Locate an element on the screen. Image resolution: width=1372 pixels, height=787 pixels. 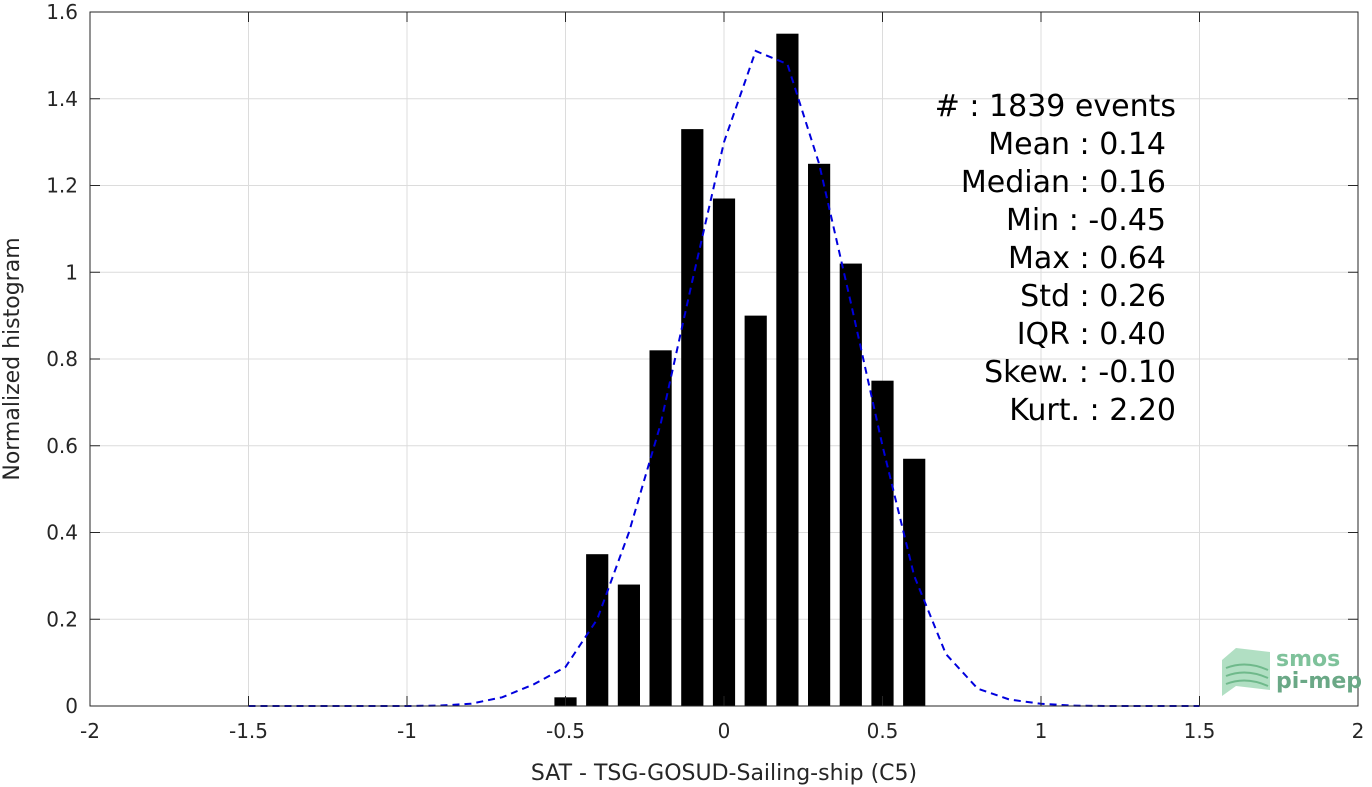
y-tick-labels: 0 0.2 0.4 0.6 0.8 1 1.2 1.4 1.6 is located at coordinates (62, 359).